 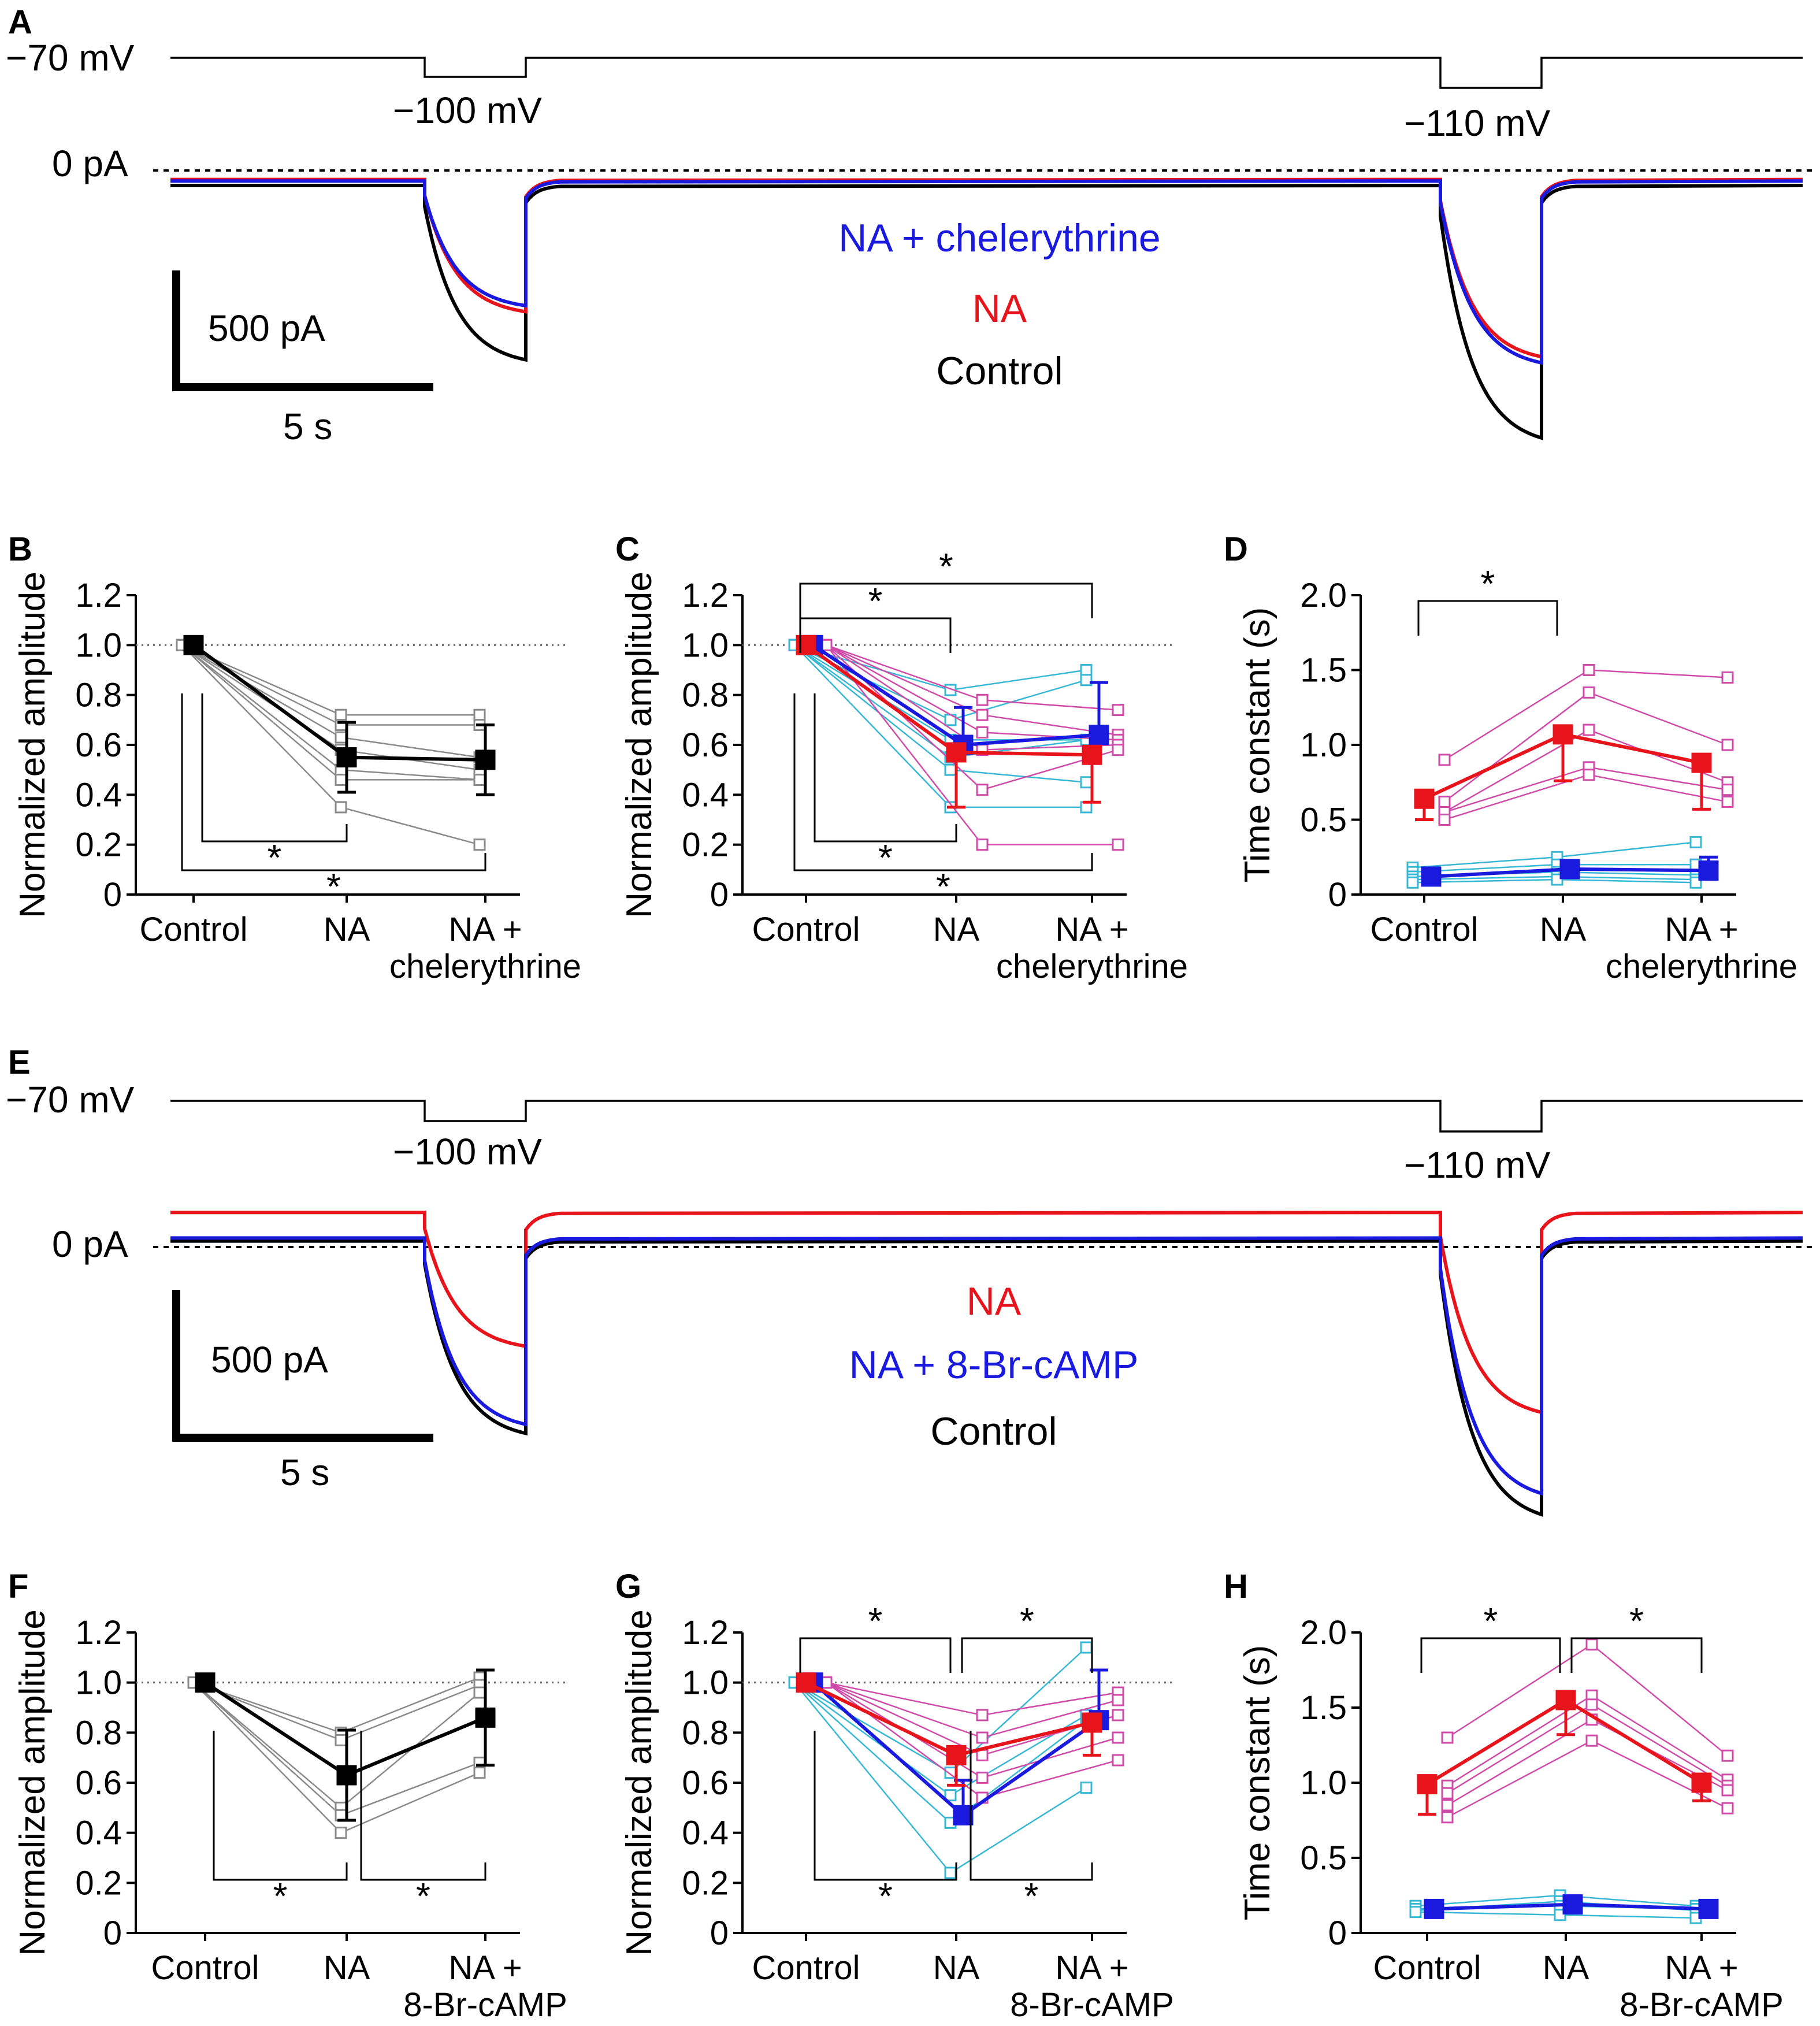 What do you see at coordinates (627, 549) in the screenshot?
I see `panel-letter: C` at bounding box center [627, 549].